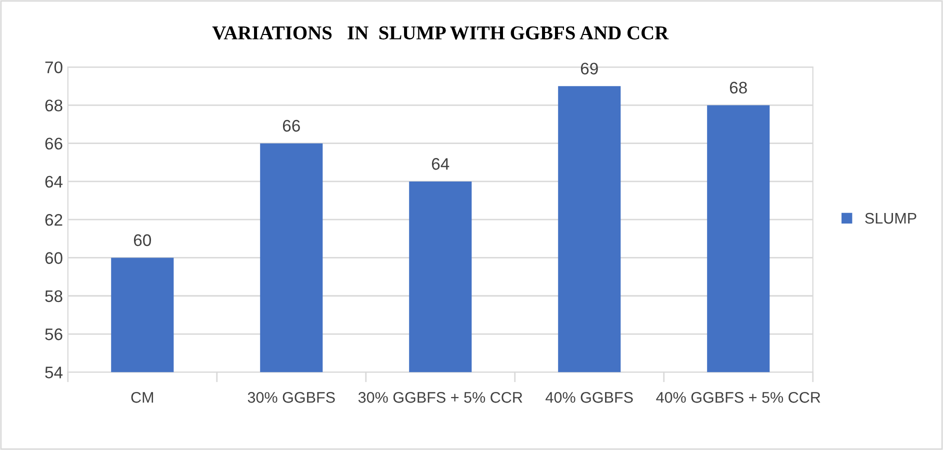 This screenshot has width=943, height=450. What do you see at coordinates (53, 220) in the screenshot?
I see `y-tick-label: 62` at bounding box center [53, 220].